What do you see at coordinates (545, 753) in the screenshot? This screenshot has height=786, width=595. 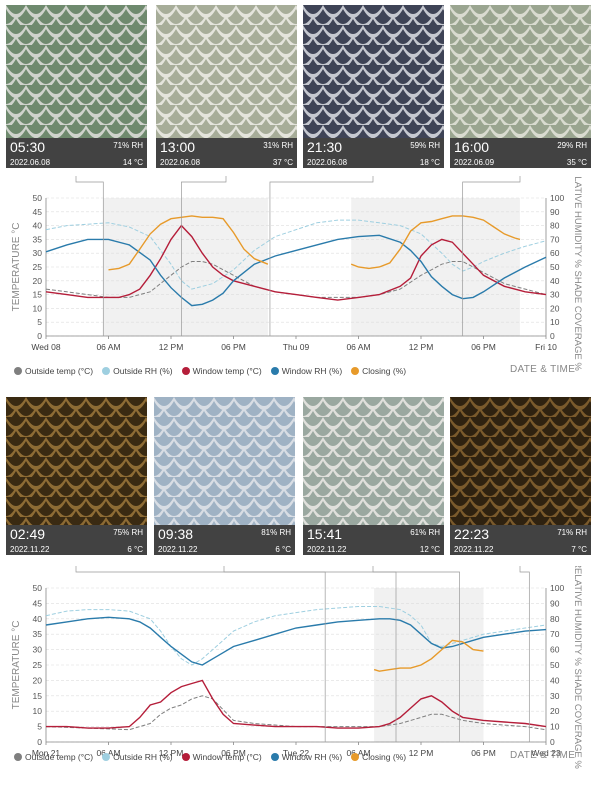 I see `x-tick-label: Wed 23` at bounding box center [545, 753].